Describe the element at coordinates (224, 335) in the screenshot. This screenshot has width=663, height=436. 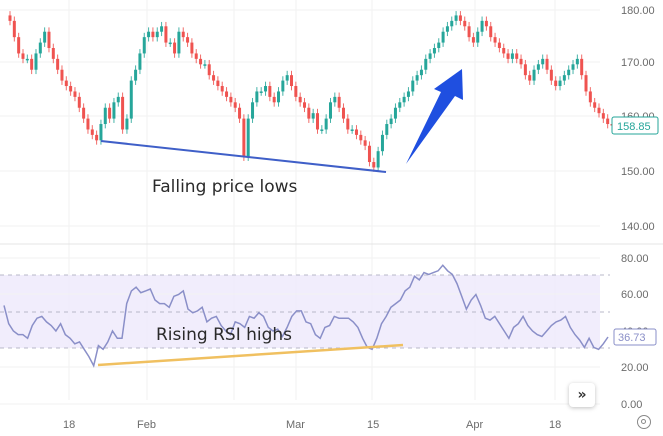
I see `annotation-rising-rsi-highs: Rising RSI highs` at that location.